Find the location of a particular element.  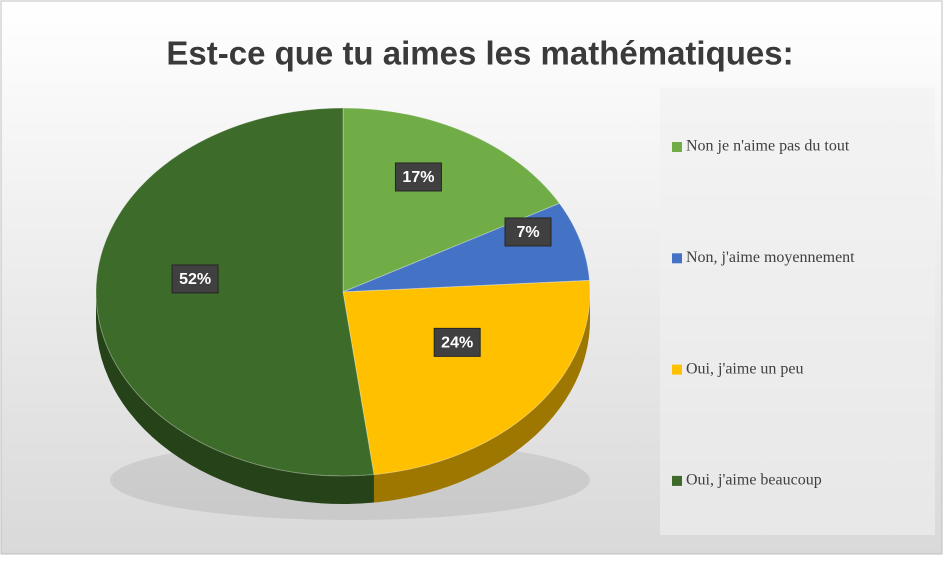

legend-label: Non, j'aime moyennement is located at coordinates (770, 257).